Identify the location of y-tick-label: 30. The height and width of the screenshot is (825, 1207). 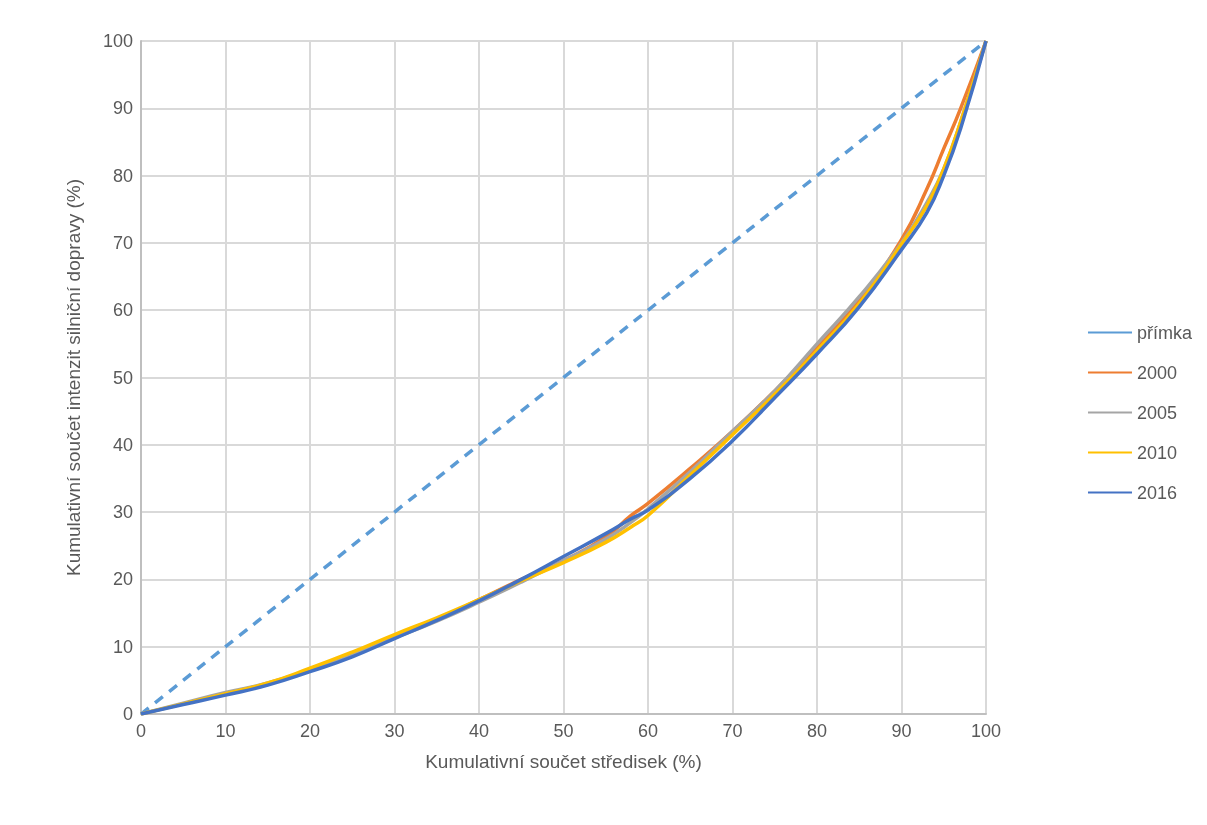
(122, 512).